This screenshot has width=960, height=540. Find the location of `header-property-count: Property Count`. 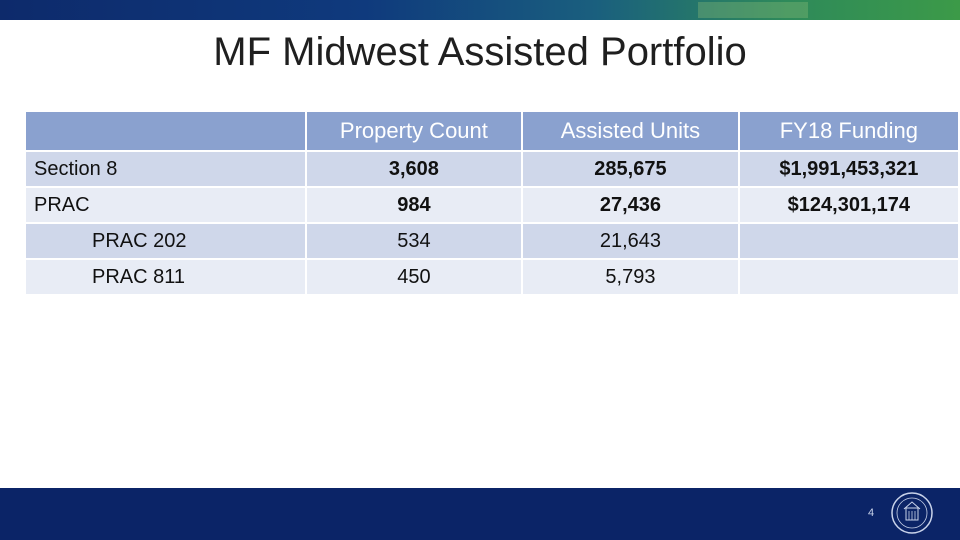

header-property-count: Property Count is located at coordinates (414, 131).